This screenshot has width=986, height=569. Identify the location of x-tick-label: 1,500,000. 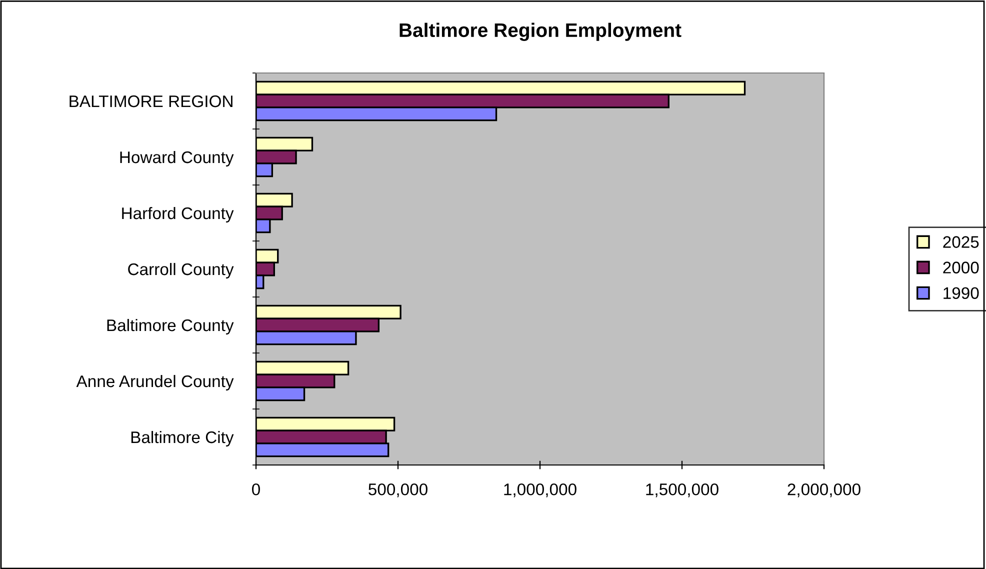
(682, 490).